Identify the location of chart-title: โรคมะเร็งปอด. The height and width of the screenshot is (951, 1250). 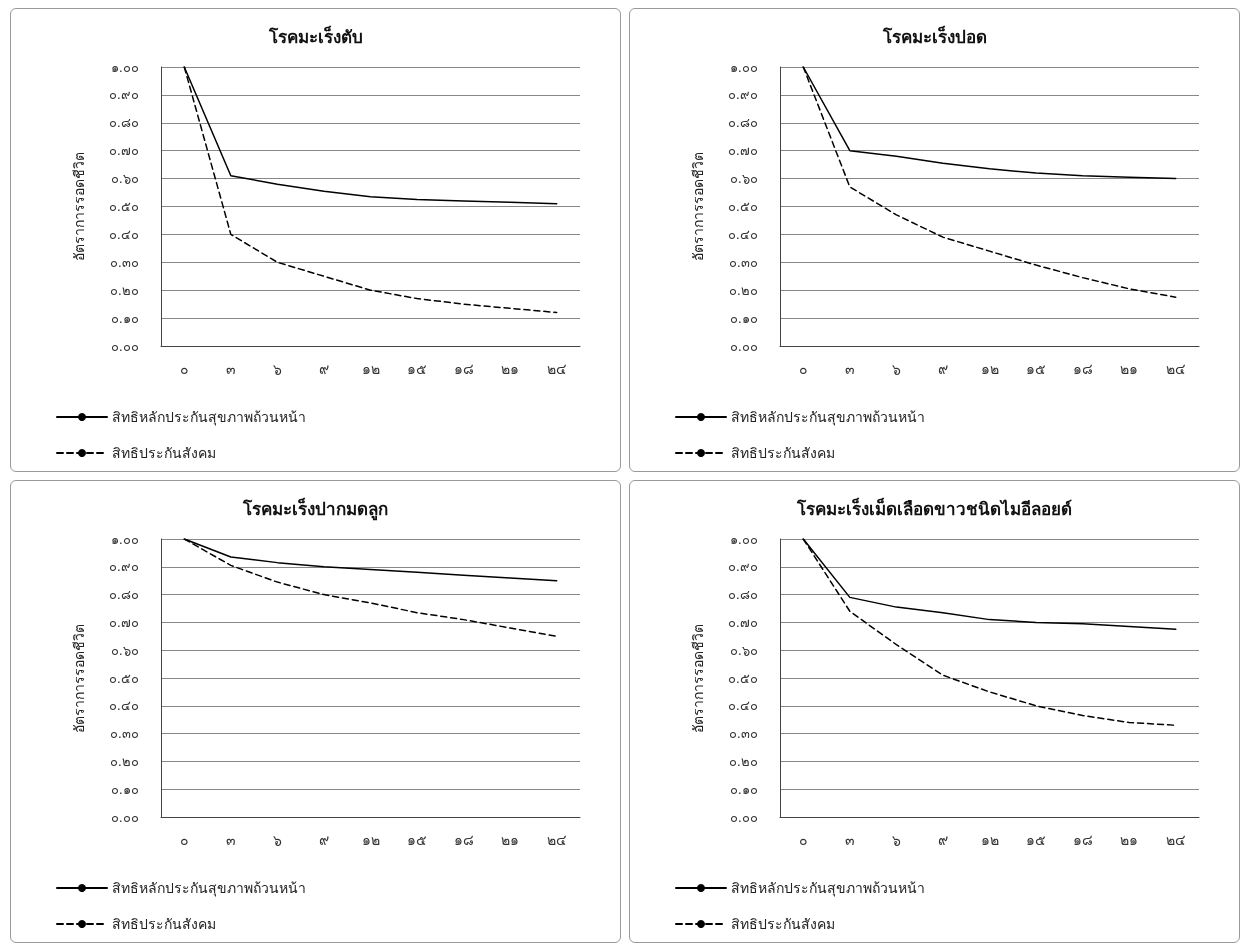
(934, 35).